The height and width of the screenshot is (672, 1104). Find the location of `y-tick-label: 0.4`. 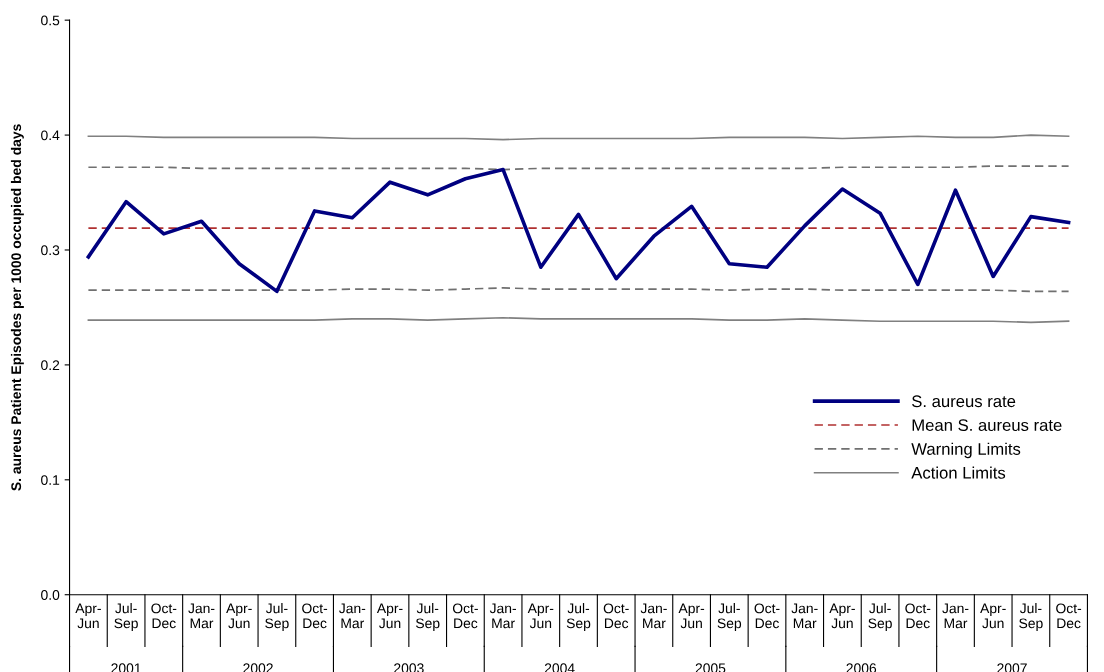

y-tick-label: 0.4 is located at coordinates (50, 135).